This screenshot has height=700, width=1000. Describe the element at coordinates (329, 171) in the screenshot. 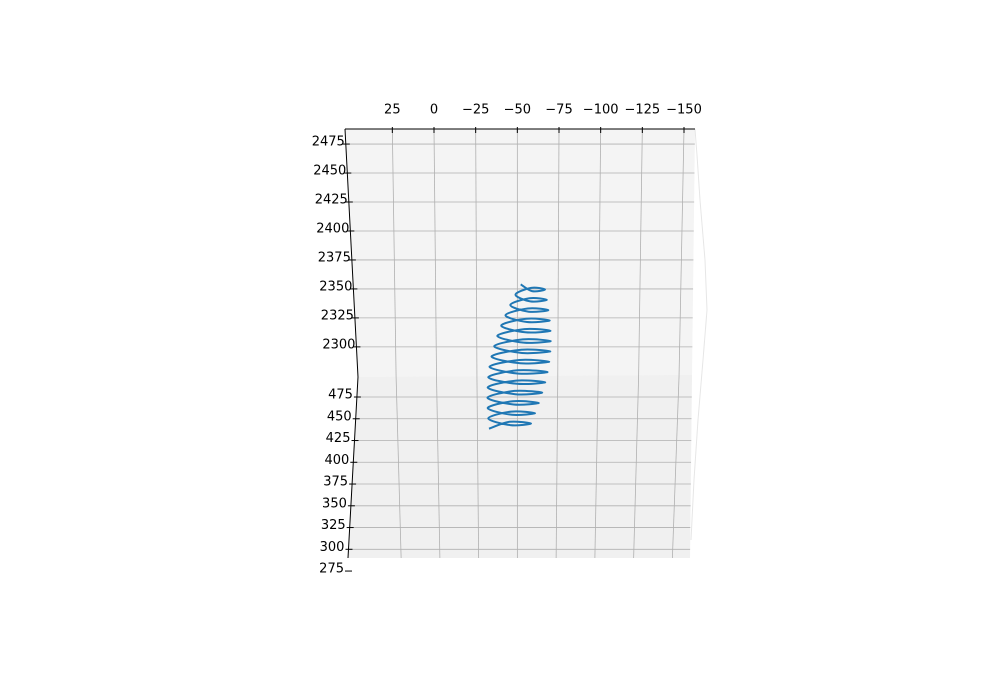

I see `y-tick-label: 2450` at that location.